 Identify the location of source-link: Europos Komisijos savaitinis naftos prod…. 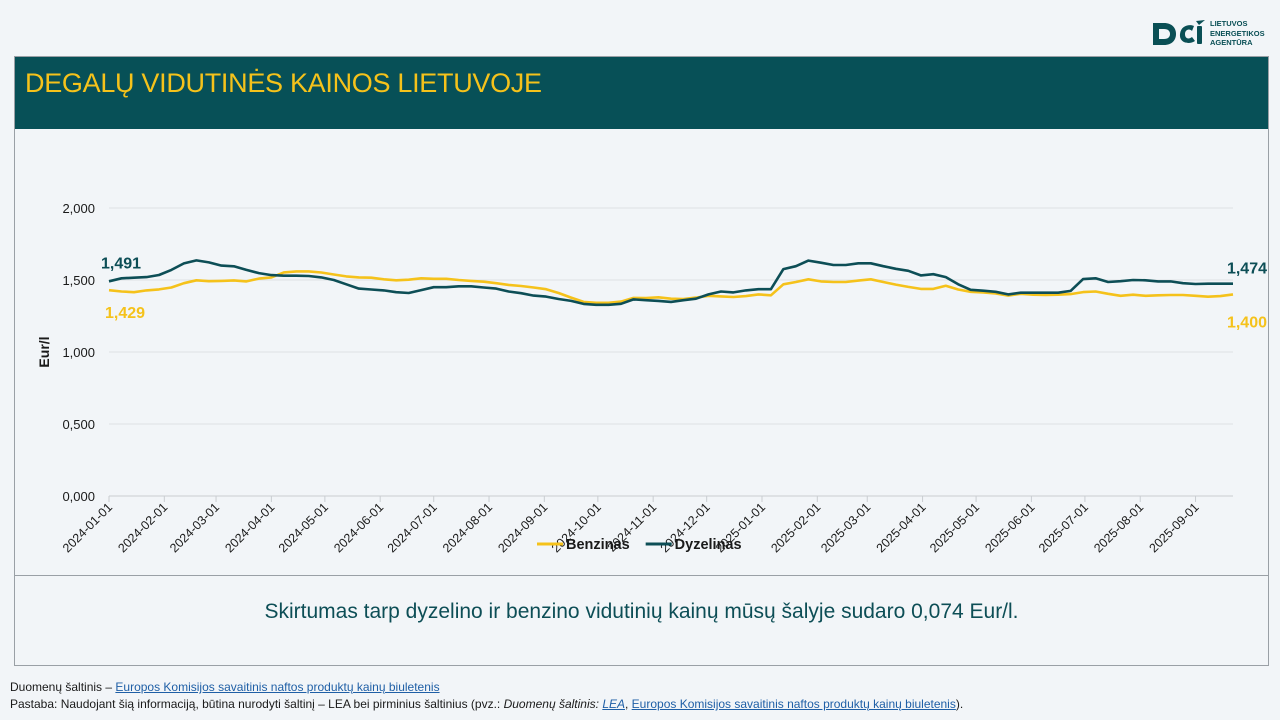
(277, 687).